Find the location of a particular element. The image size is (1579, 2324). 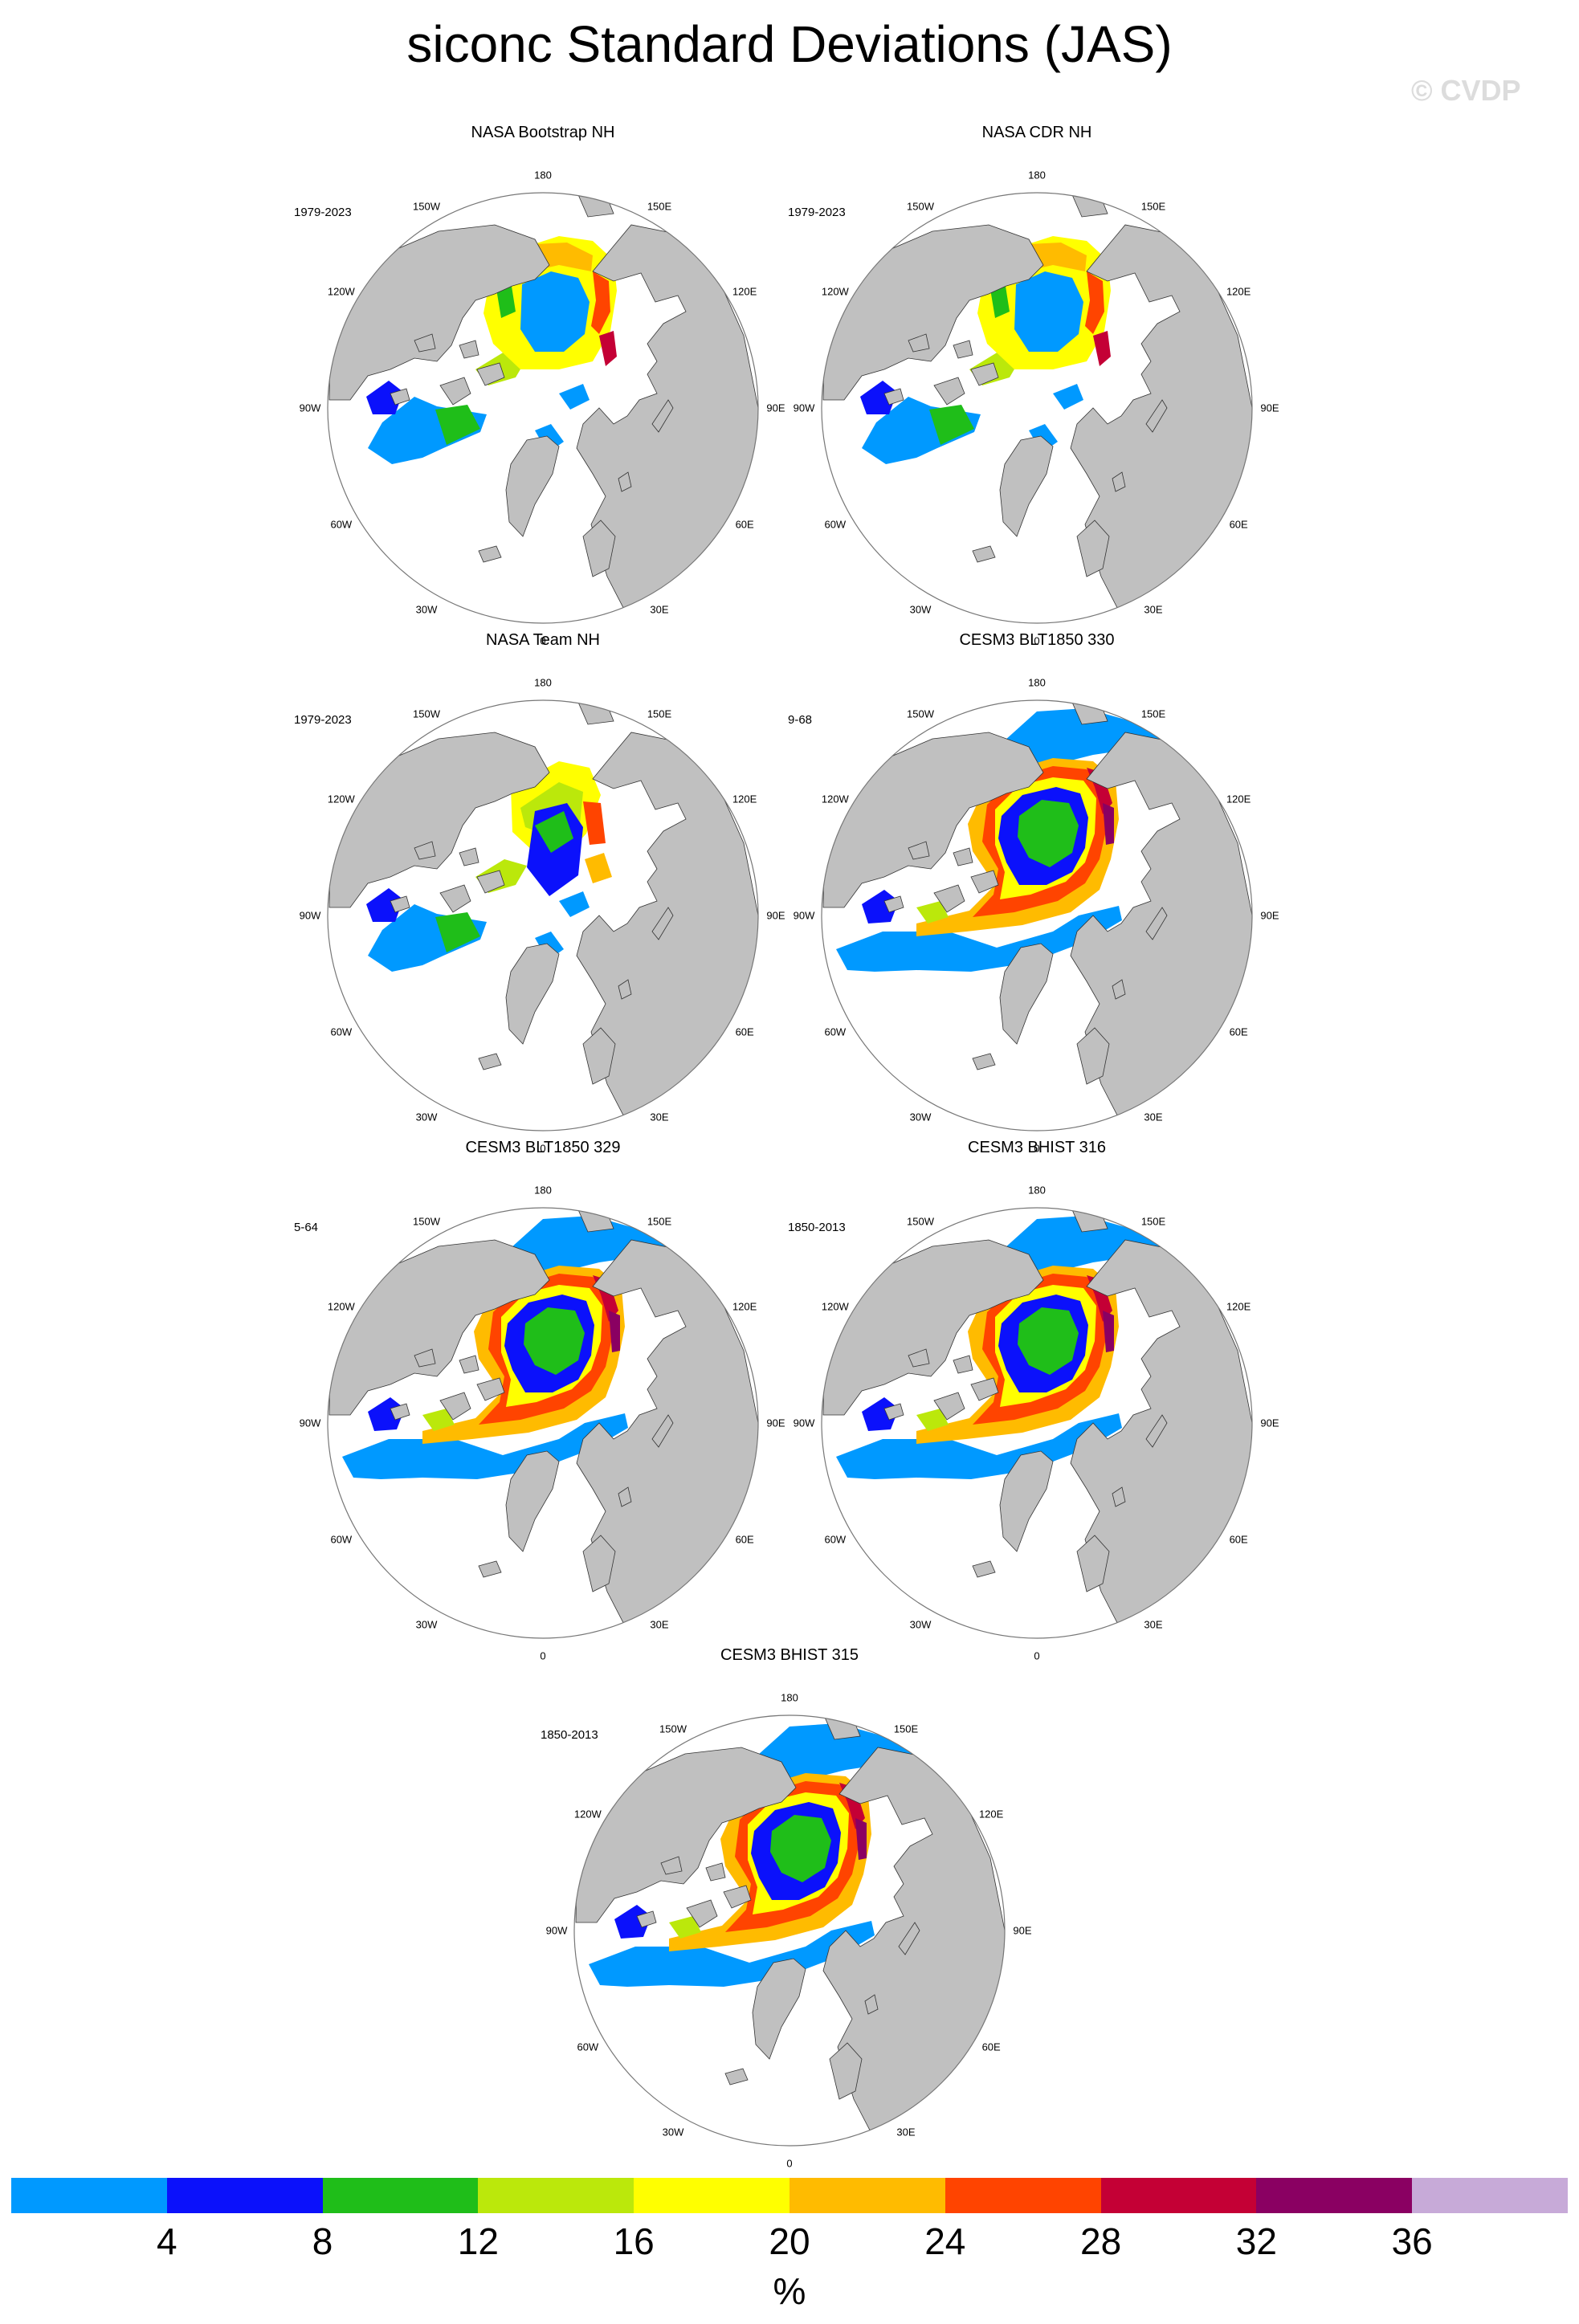

panel-title: CESM3 BLT1850 330 is located at coordinates (1037, 640).